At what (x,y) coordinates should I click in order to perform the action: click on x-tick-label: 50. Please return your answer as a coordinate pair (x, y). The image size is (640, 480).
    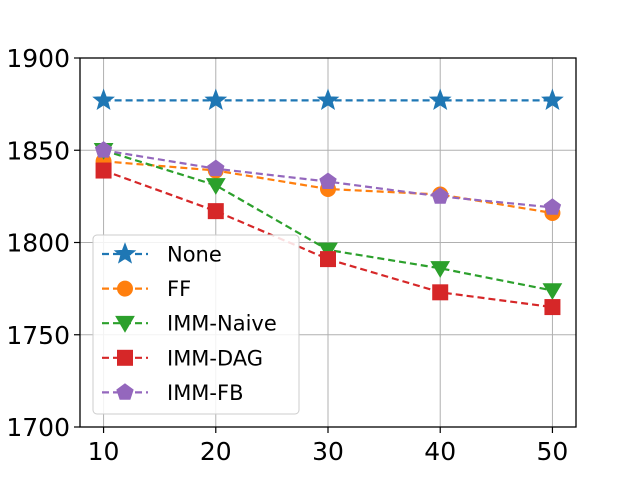
    Looking at the image, I should click on (553, 451).